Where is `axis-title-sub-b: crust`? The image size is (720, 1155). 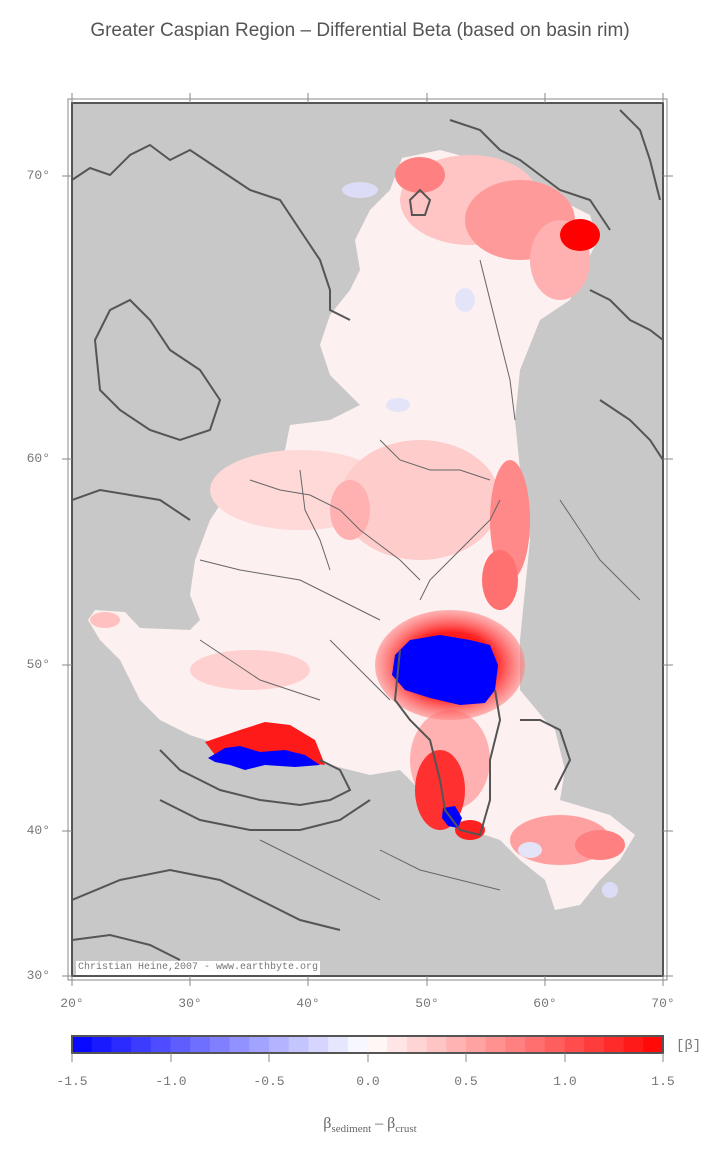 axis-title-sub-b: crust is located at coordinates (406, 1129).